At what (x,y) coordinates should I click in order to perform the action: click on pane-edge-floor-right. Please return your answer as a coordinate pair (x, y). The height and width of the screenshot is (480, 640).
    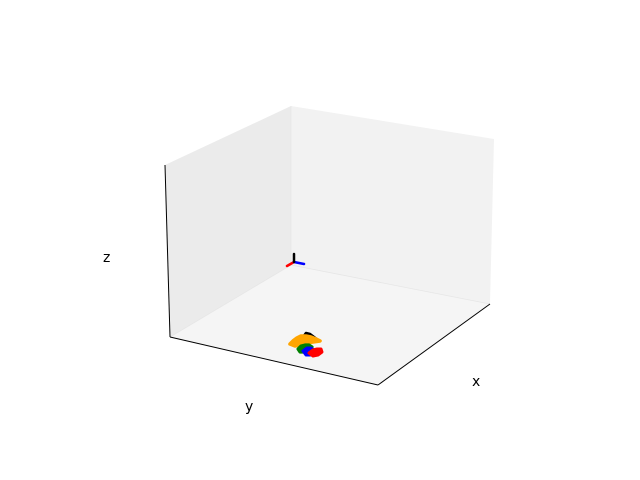
    Looking at the image, I should click on (390, 284).